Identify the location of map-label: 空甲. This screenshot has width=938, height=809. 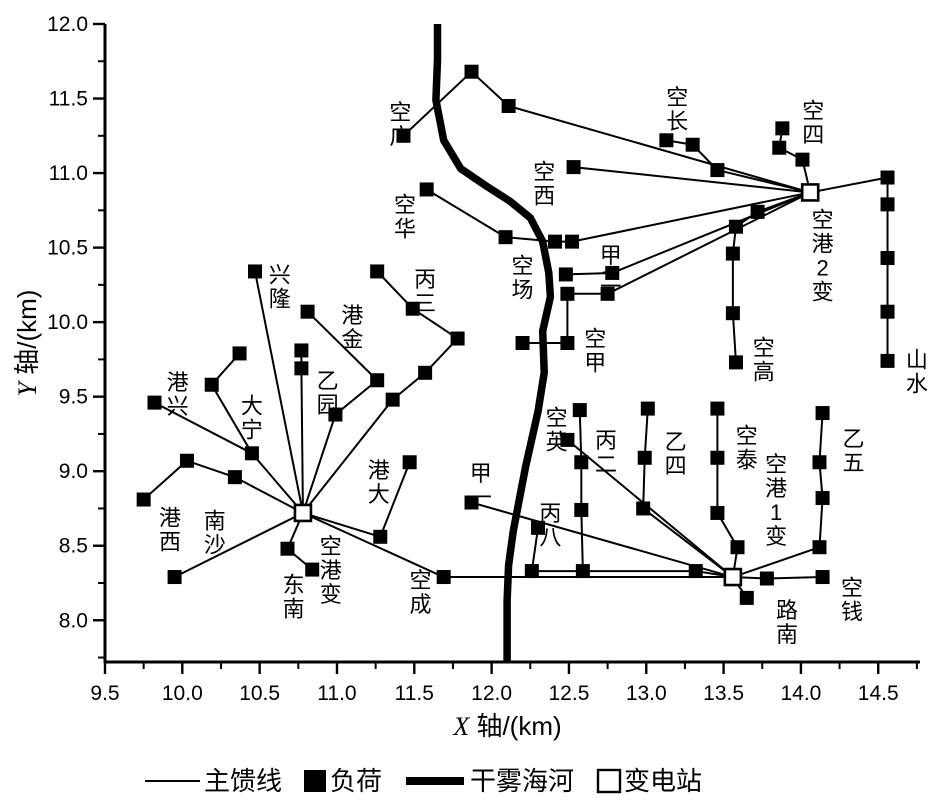
(595, 351).